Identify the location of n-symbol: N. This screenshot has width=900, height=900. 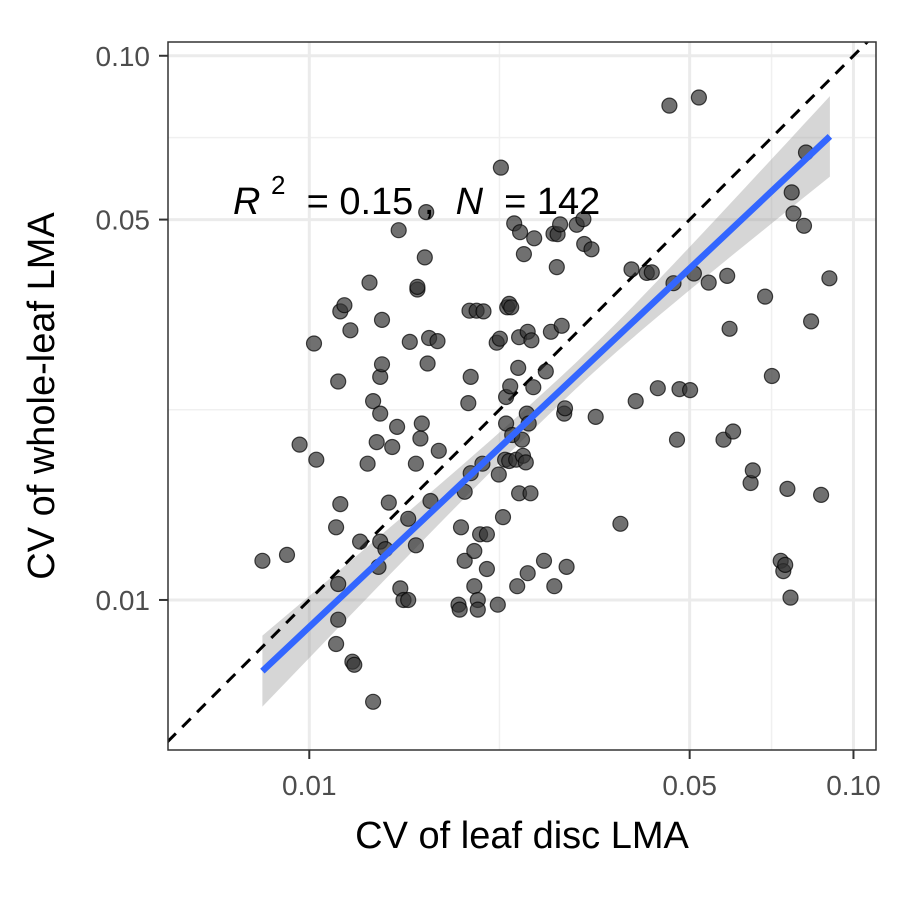
(470, 202).